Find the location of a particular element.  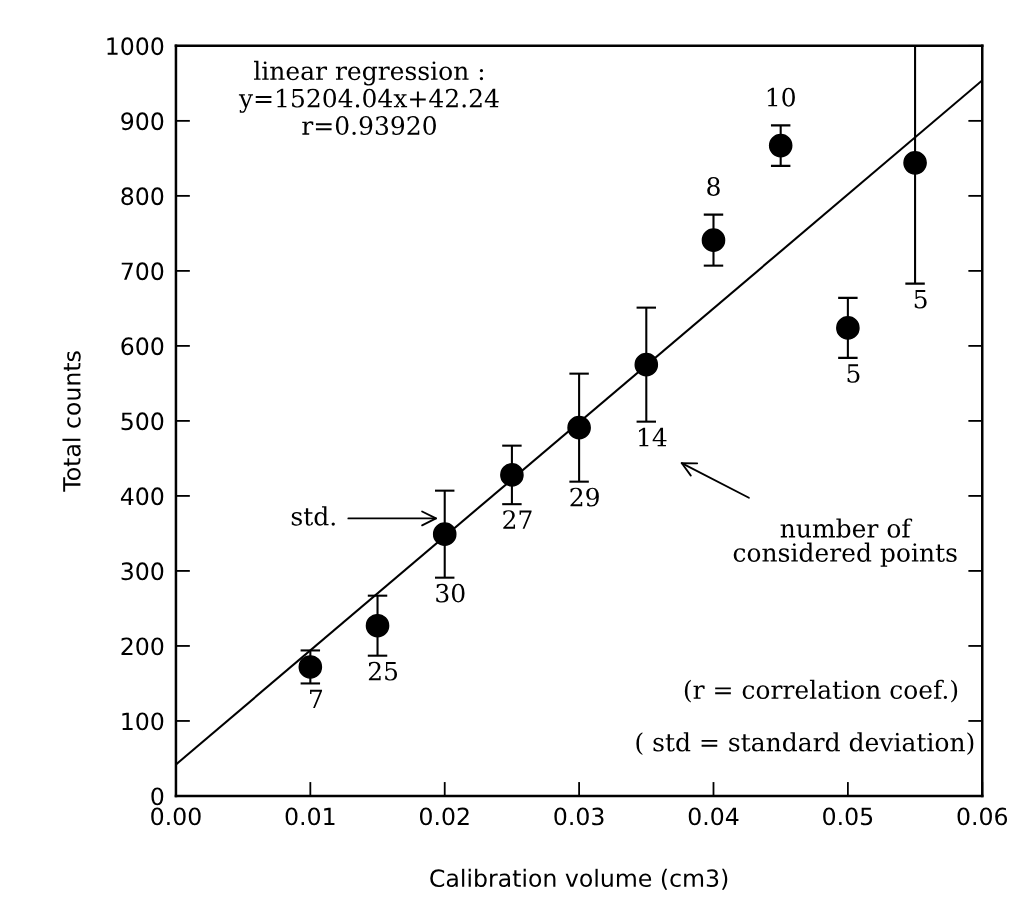

y-tick-label: 500 is located at coordinates (142, 421).